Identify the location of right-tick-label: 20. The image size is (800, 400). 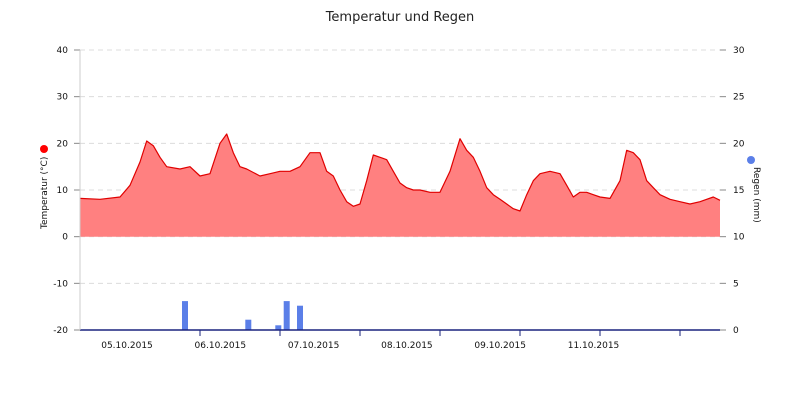
(739, 144).